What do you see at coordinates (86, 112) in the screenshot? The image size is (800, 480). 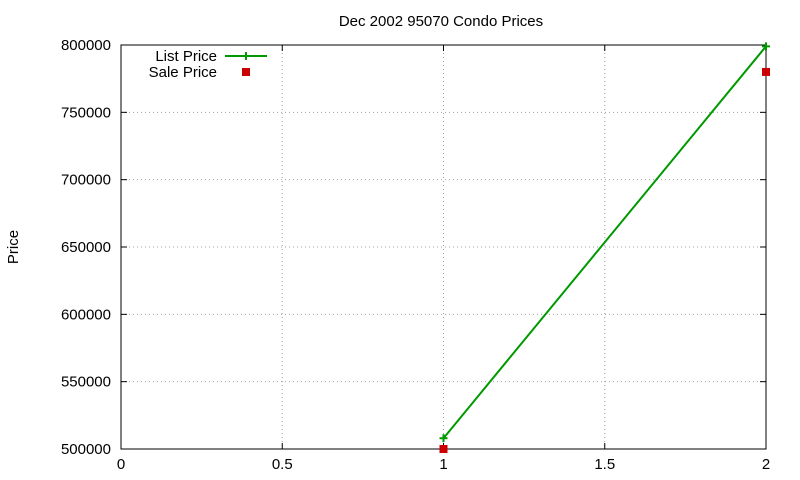 I see `y-tick-label: 750000` at bounding box center [86, 112].